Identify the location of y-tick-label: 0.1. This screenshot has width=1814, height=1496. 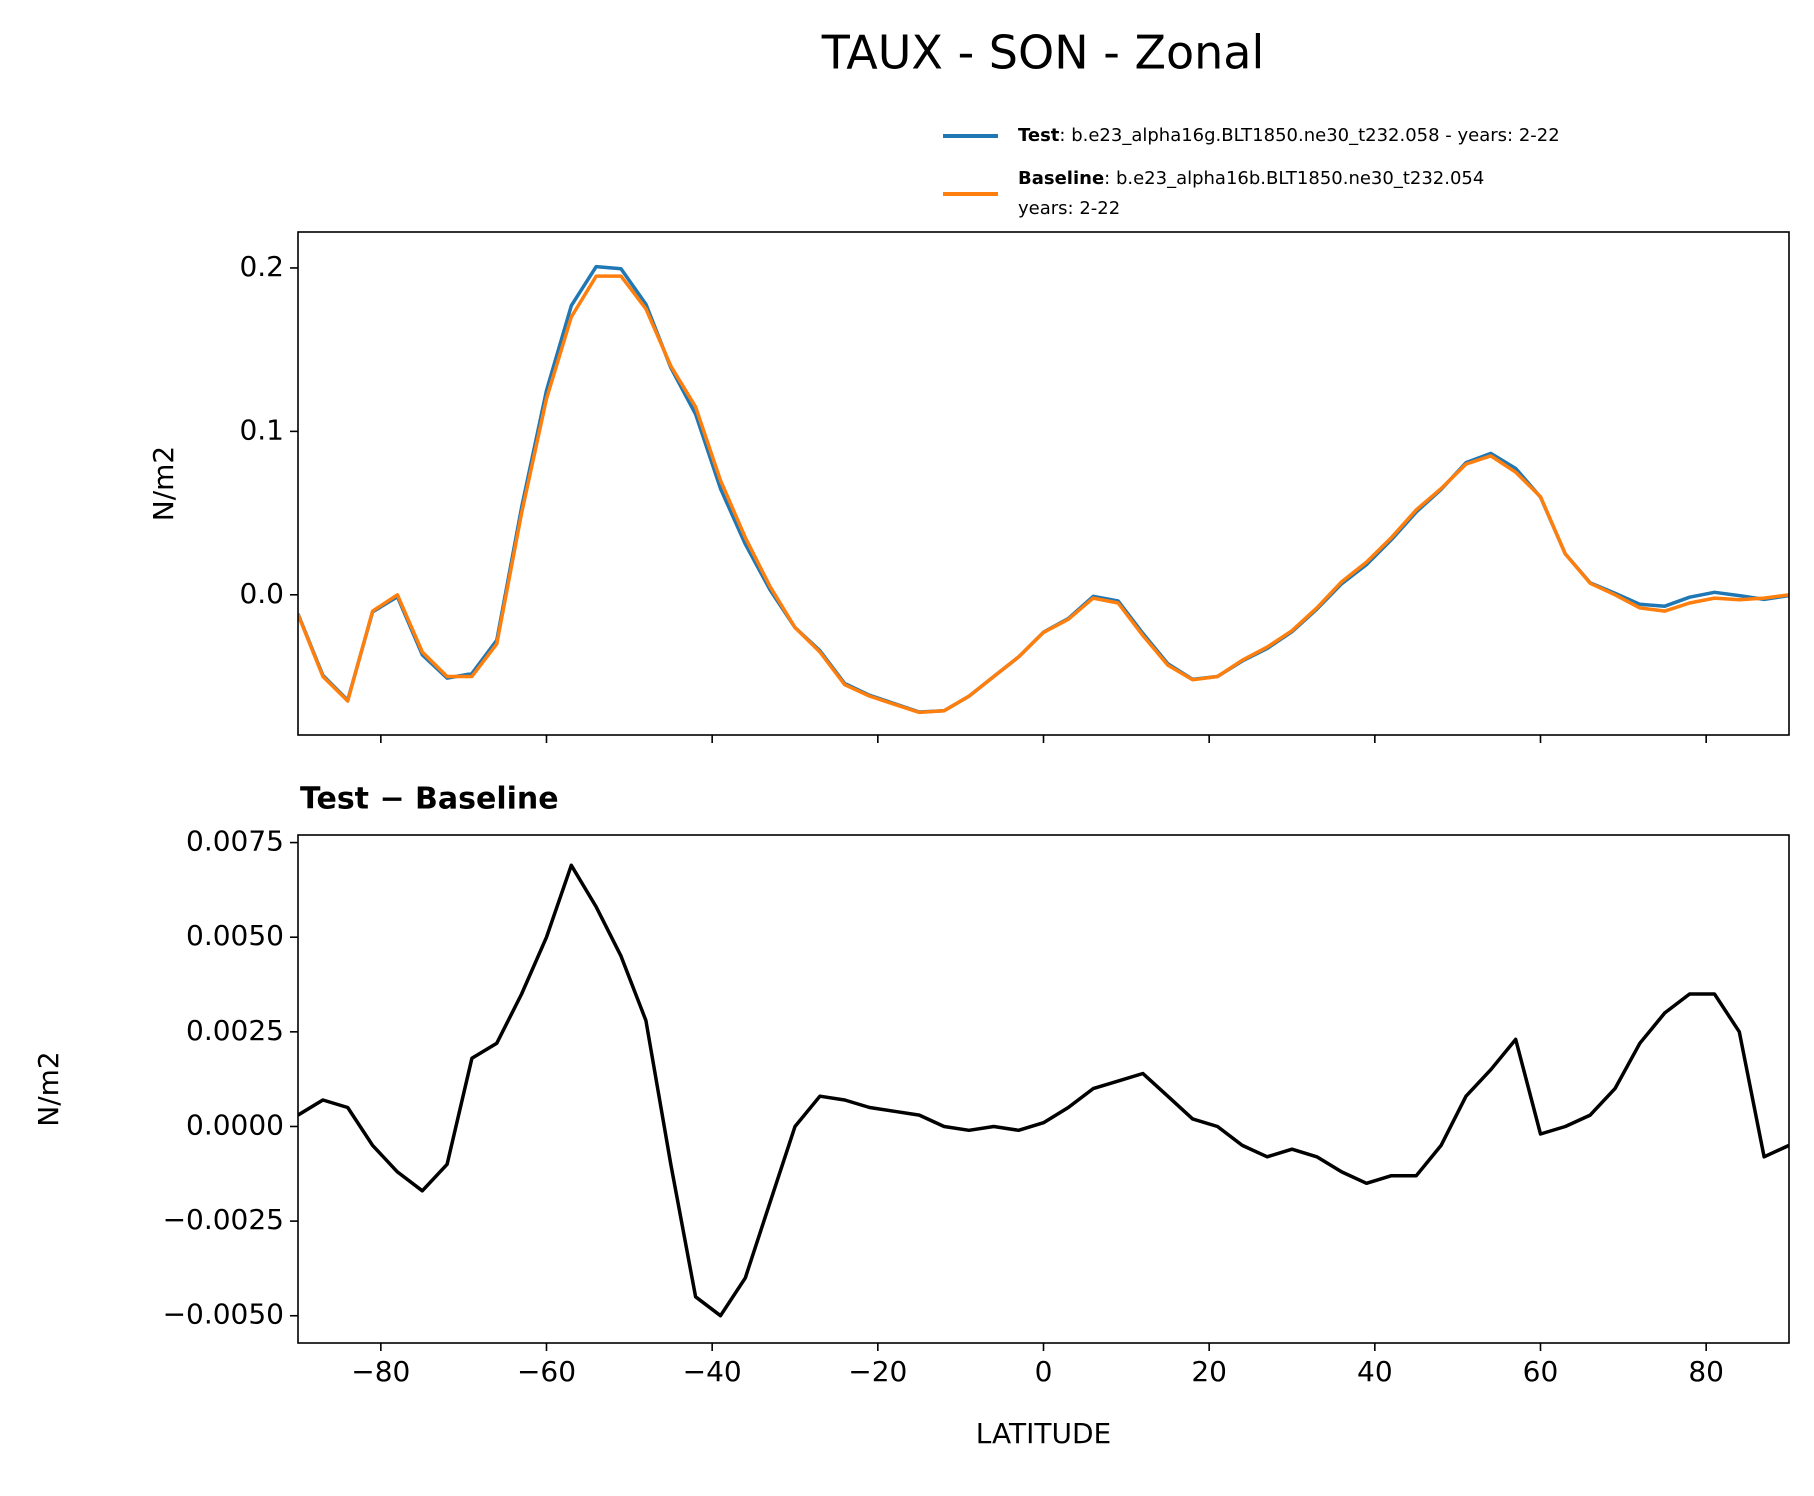
(261, 429).